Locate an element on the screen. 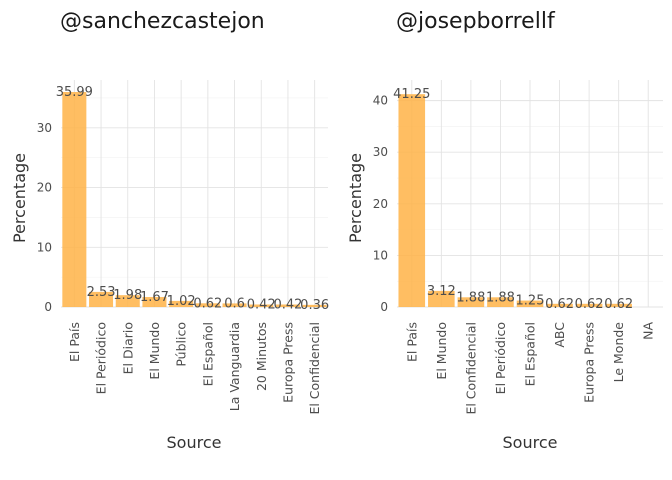  chart-title: @josepborrellf is located at coordinates (476, 21).